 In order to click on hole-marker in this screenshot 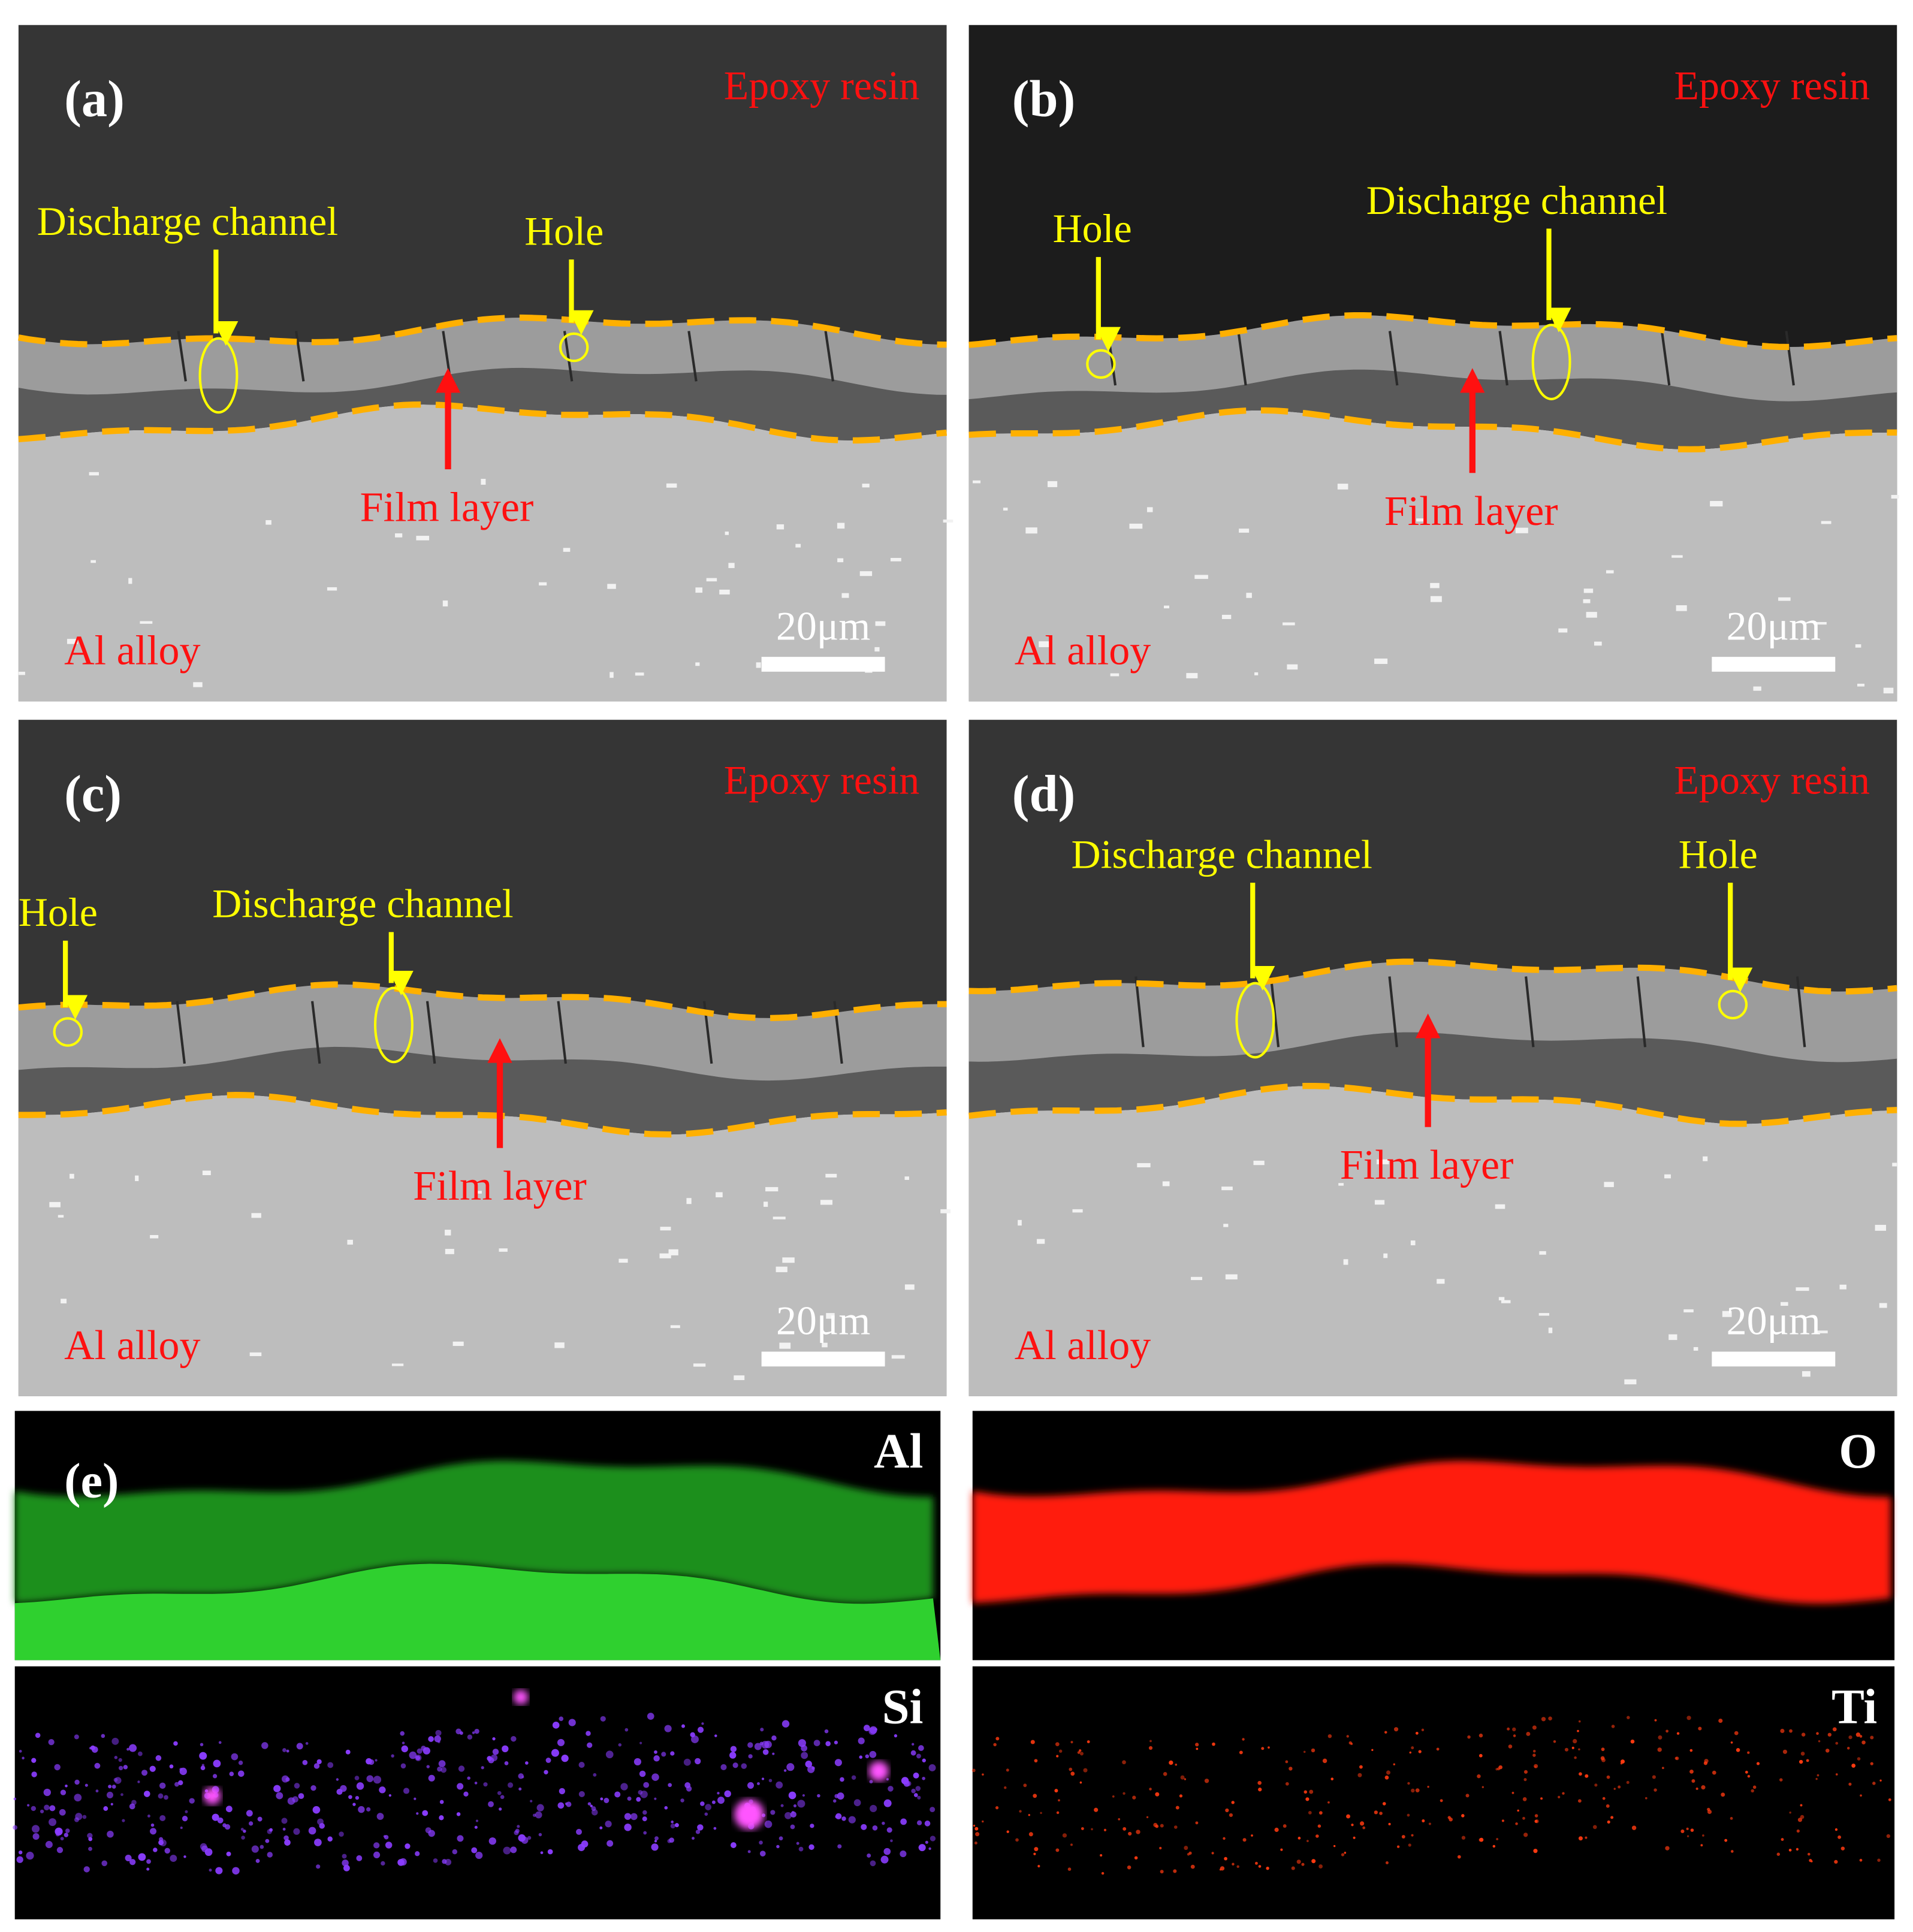, I will do `click(68, 1032)`.